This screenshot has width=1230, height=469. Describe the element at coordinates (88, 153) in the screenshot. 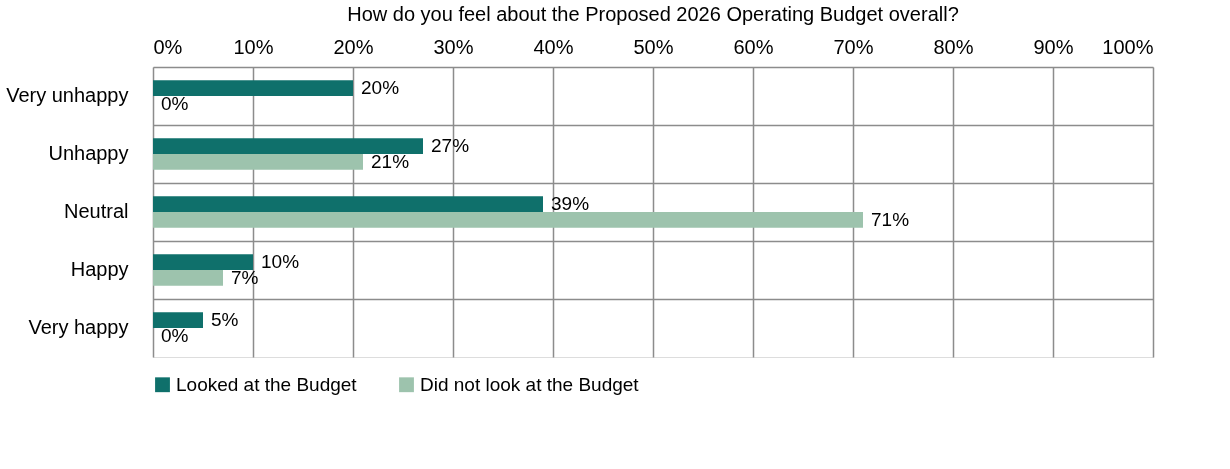

I see `y-tick-label: Unhappy` at that location.